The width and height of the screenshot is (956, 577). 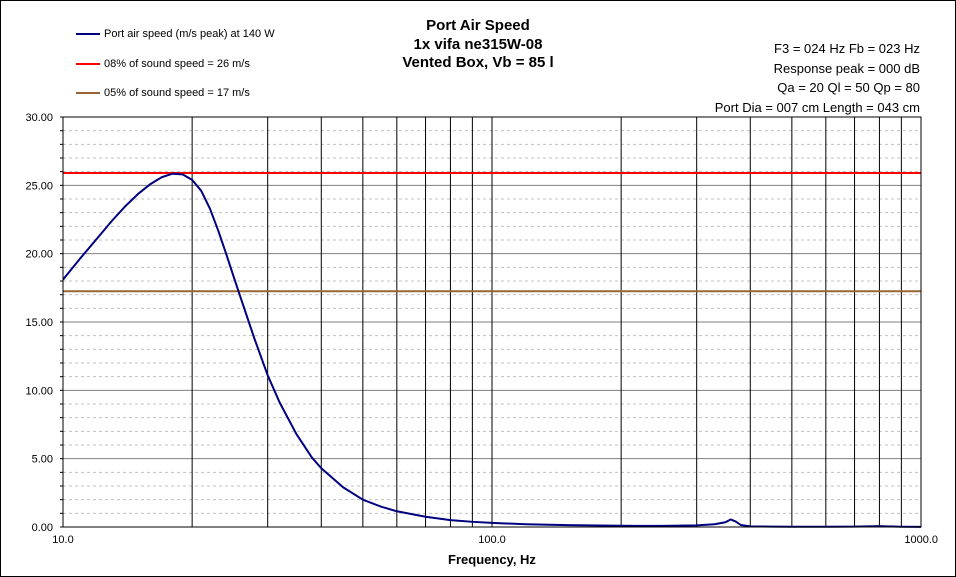 I want to click on x-tick-label: 100.0, so click(x=492, y=540).